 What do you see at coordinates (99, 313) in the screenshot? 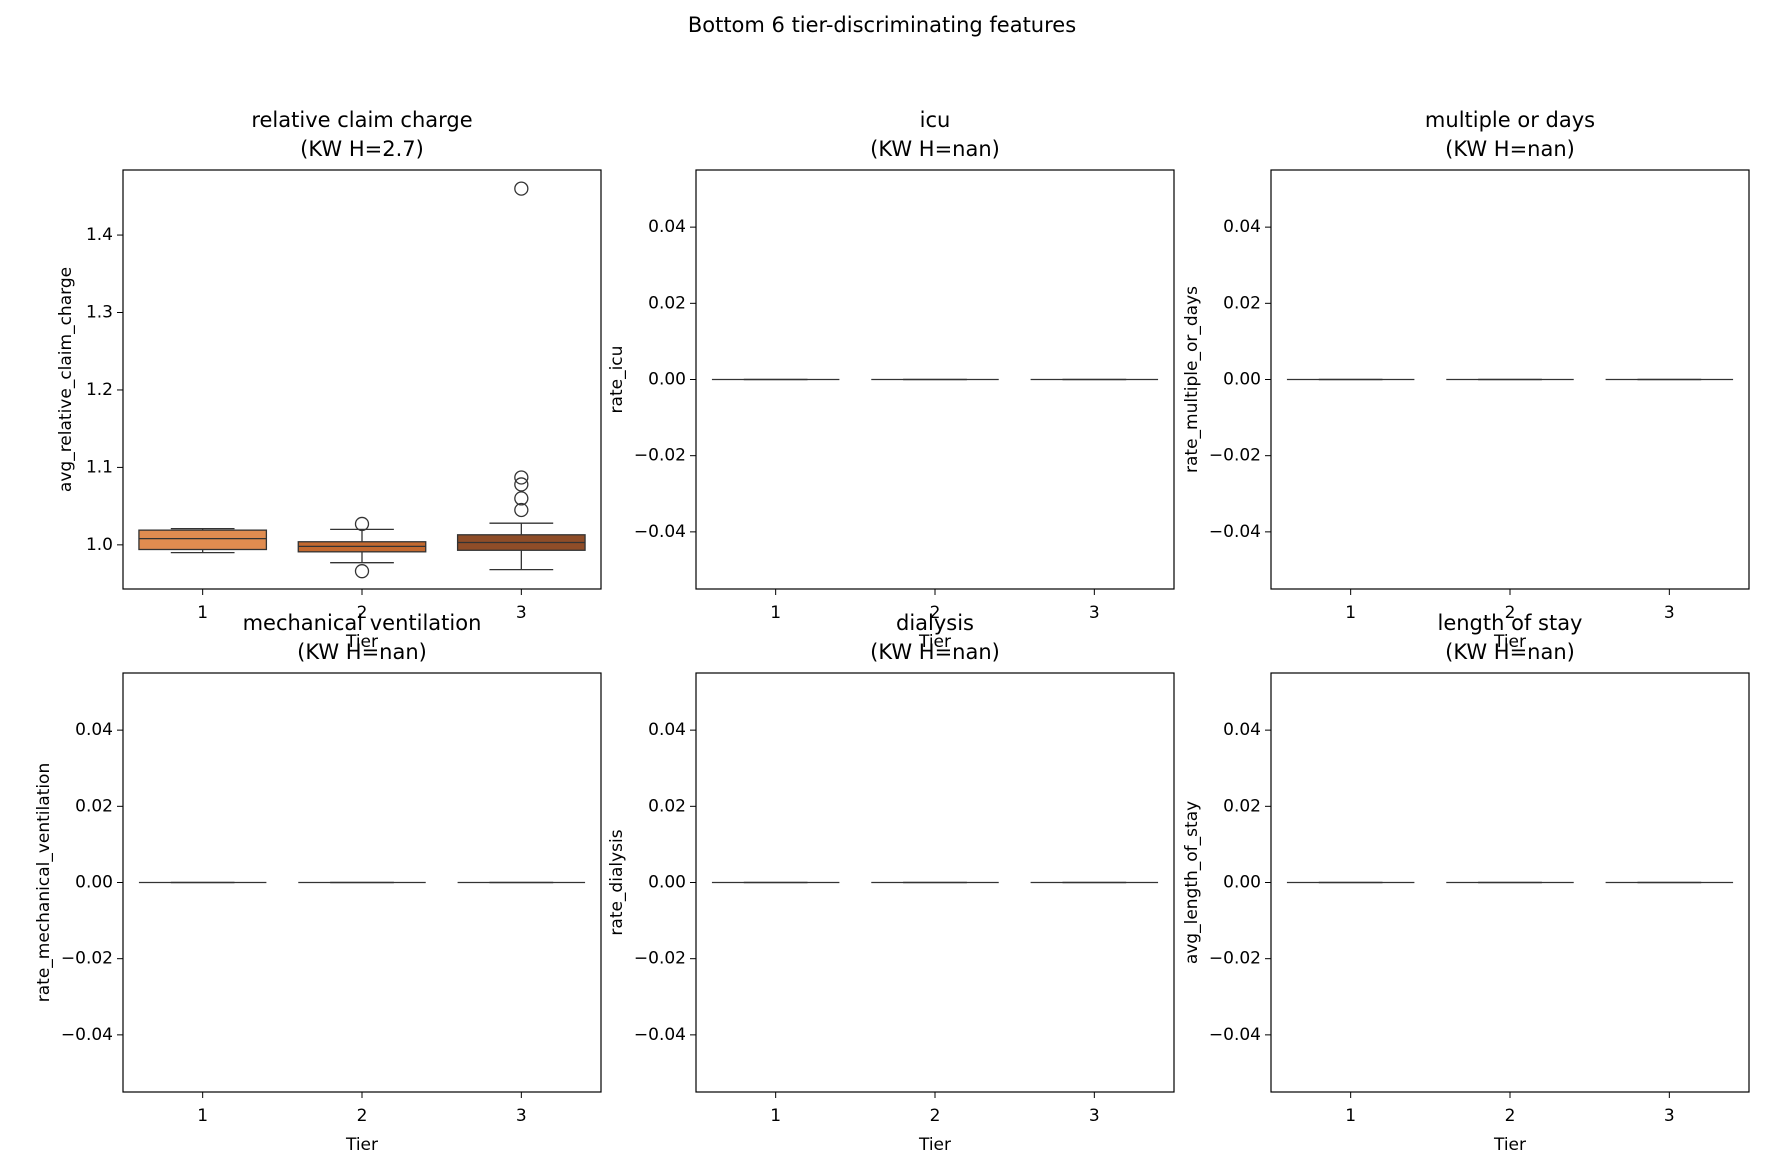
I see `y-tick-label: 1.3` at bounding box center [99, 313].